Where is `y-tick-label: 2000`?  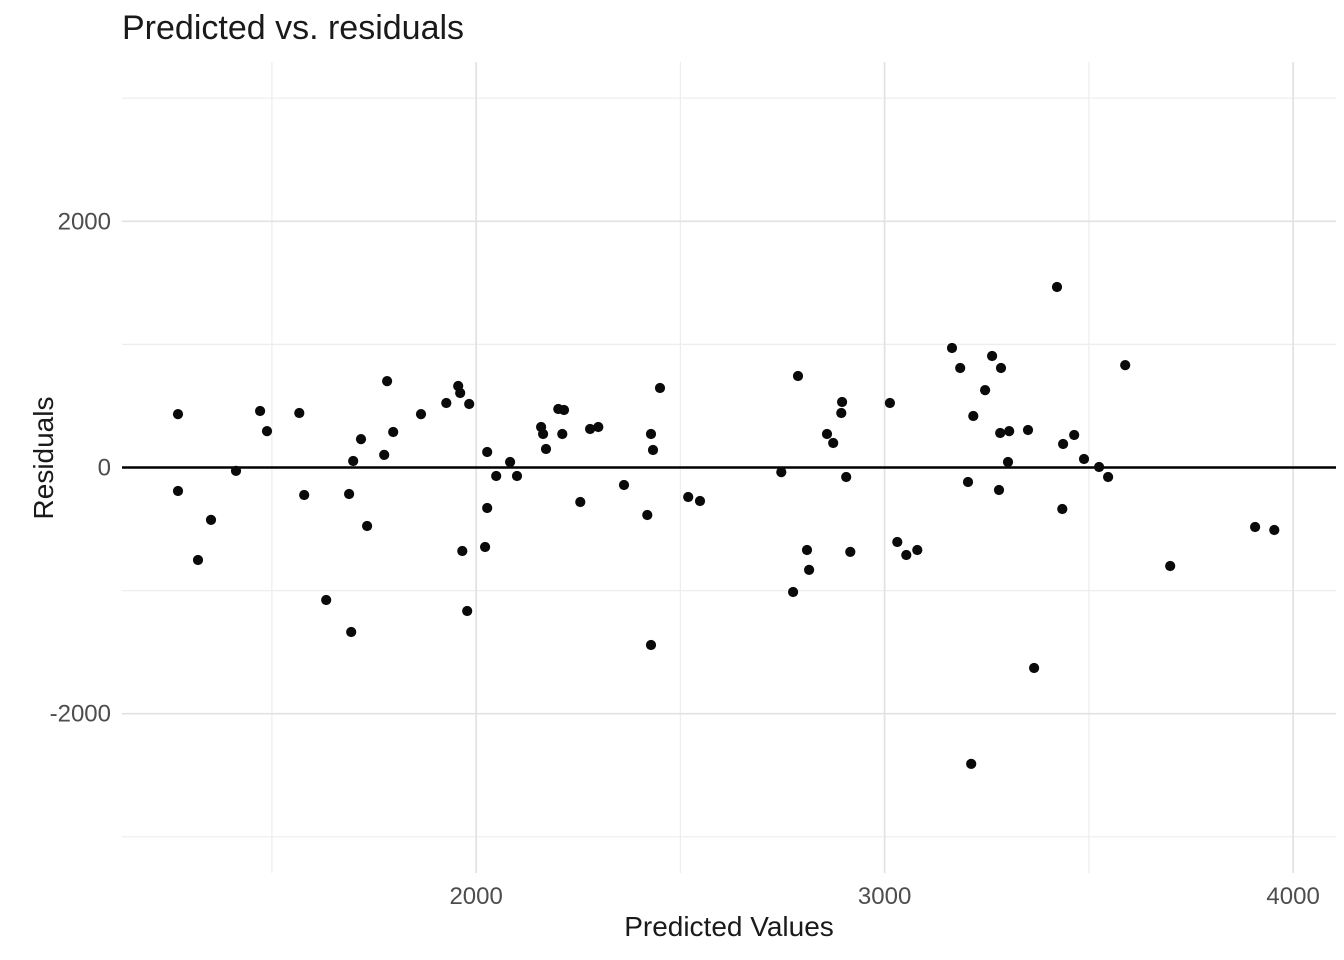 y-tick-label: 2000 is located at coordinates (84, 221).